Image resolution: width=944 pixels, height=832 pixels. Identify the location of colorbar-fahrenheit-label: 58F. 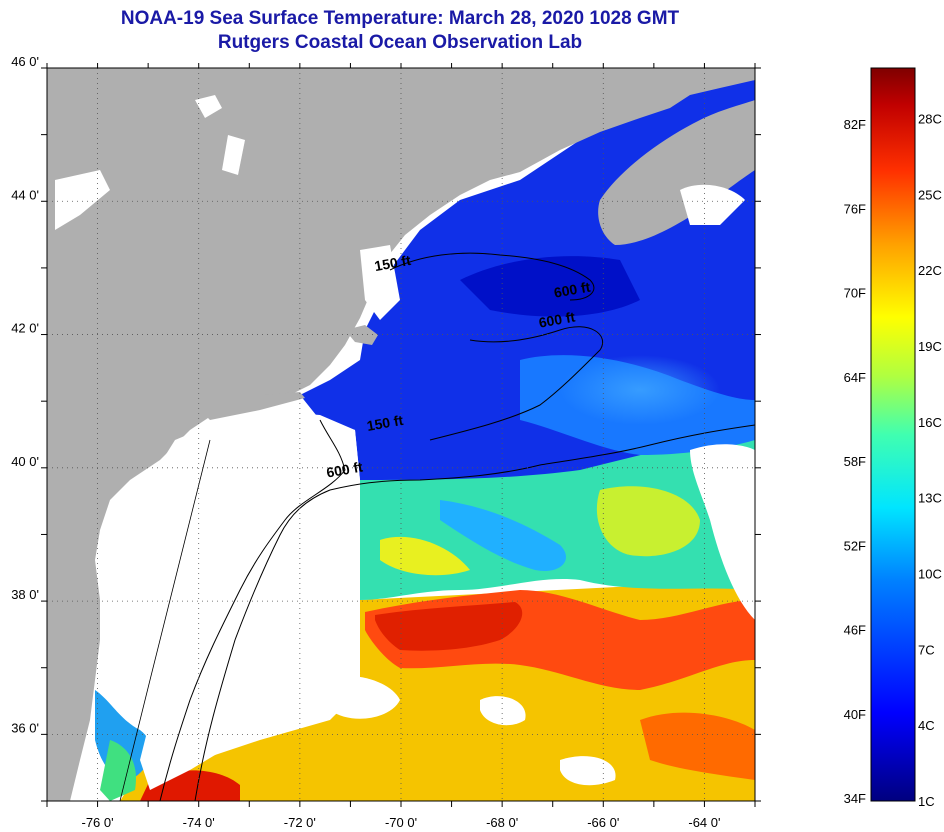
(855, 461).